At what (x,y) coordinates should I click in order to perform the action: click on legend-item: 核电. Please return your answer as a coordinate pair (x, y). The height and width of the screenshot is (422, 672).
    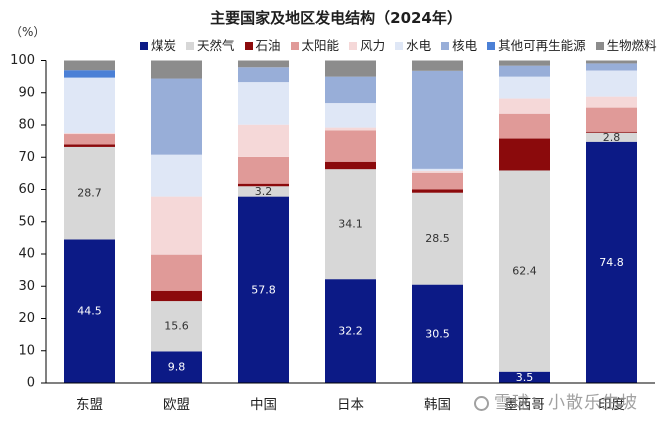
    Looking at the image, I should click on (459, 46).